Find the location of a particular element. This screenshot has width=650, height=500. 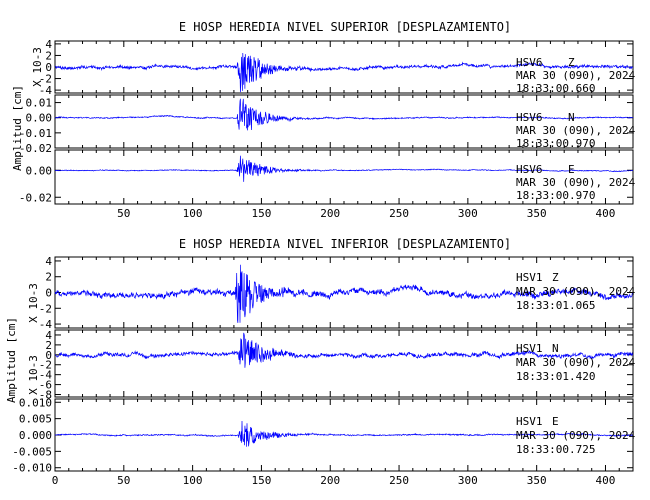

panel-hsv1-n: 420-2-4-6-8 is located at coordinates (336, 365).